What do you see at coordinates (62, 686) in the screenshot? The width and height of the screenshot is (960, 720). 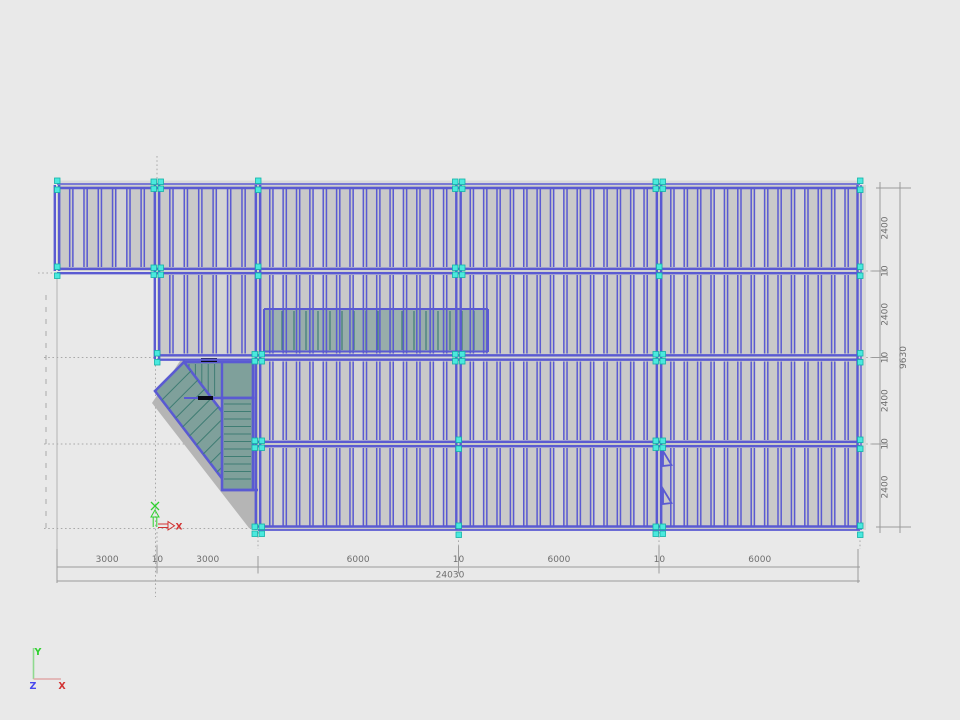 I see `axis-label-x: X` at bounding box center [62, 686].